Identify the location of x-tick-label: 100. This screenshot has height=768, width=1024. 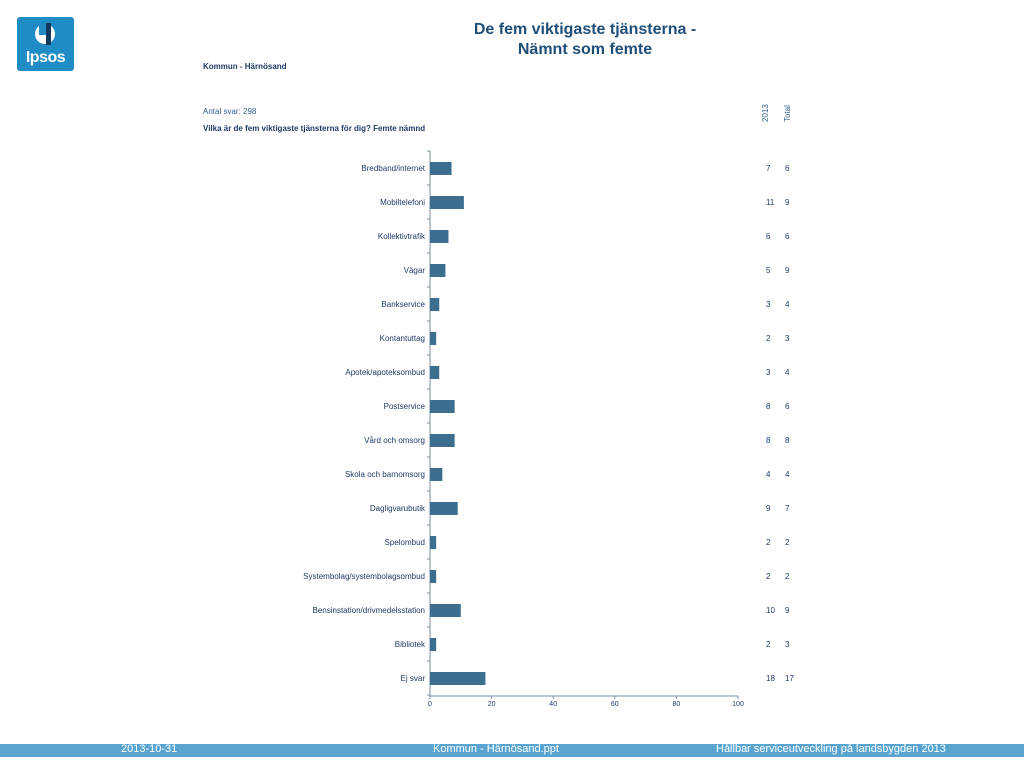
(738, 704).